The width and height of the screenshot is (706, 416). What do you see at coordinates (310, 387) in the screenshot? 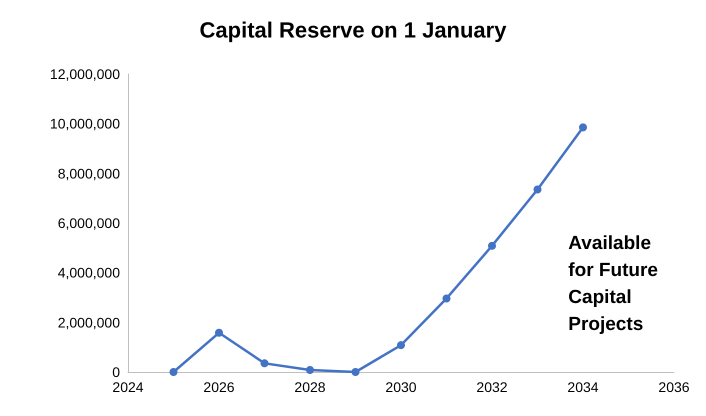
I see `x-tick-label: 2028` at bounding box center [310, 387].